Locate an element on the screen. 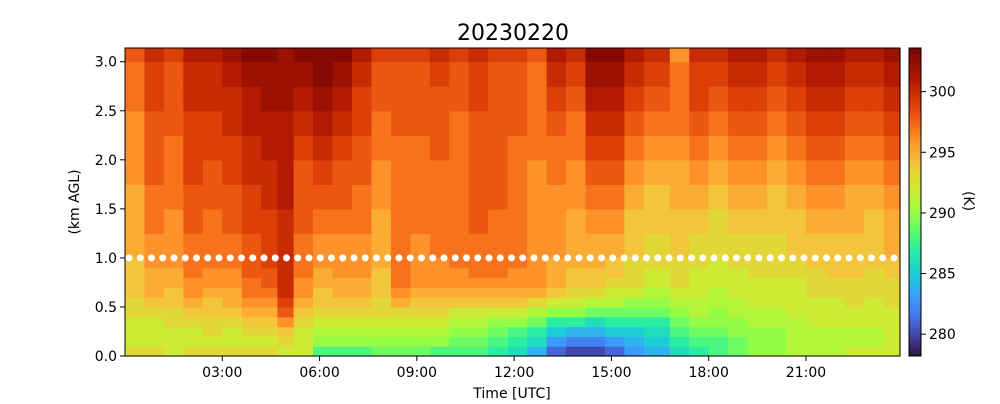 This screenshot has width=1000, height=404. x-tick-label: 18:00 is located at coordinates (709, 373).